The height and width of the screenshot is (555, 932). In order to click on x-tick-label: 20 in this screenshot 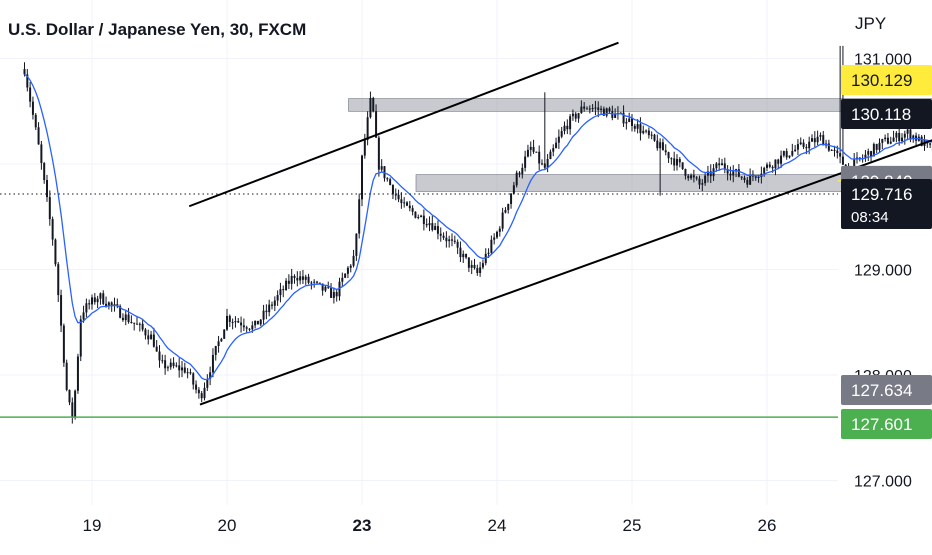, I will do `click(227, 525)`.